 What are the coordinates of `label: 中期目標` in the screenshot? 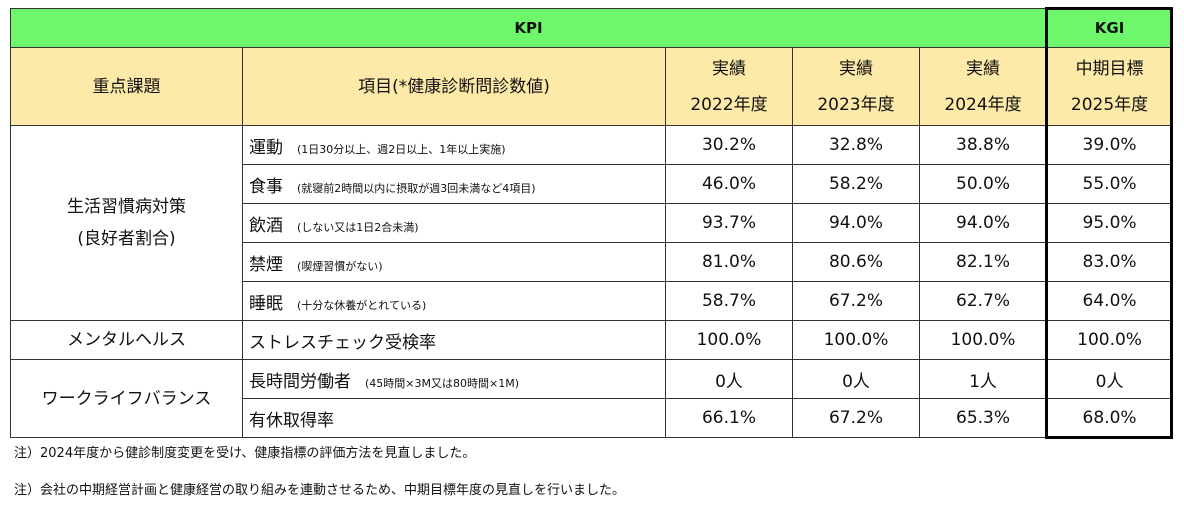 It's located at (1109, 68).